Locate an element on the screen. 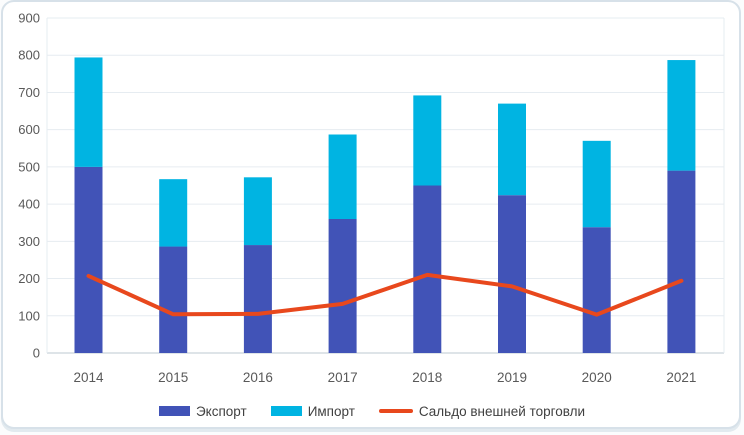 The image size is (744, 435). bar-import-2015 is located at coordinates (173, 213).